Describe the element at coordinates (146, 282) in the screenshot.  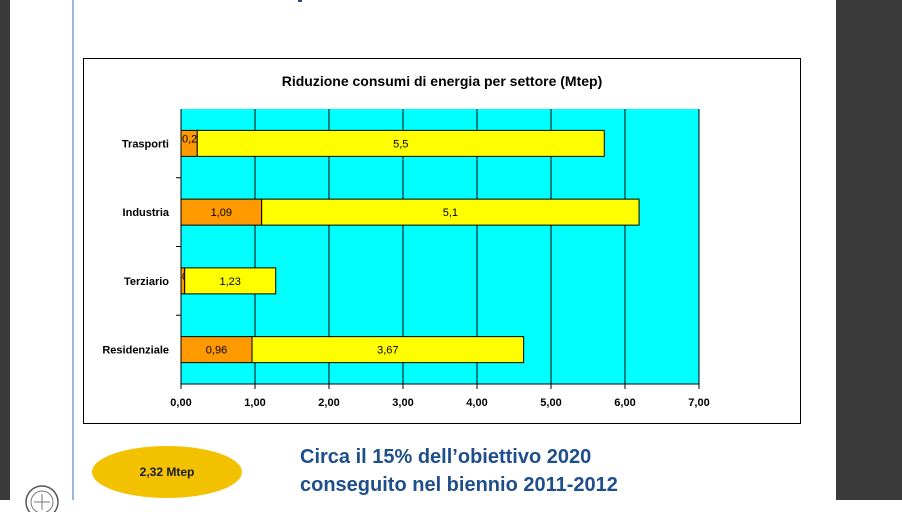
I see `category-label: Terziario` at that location.